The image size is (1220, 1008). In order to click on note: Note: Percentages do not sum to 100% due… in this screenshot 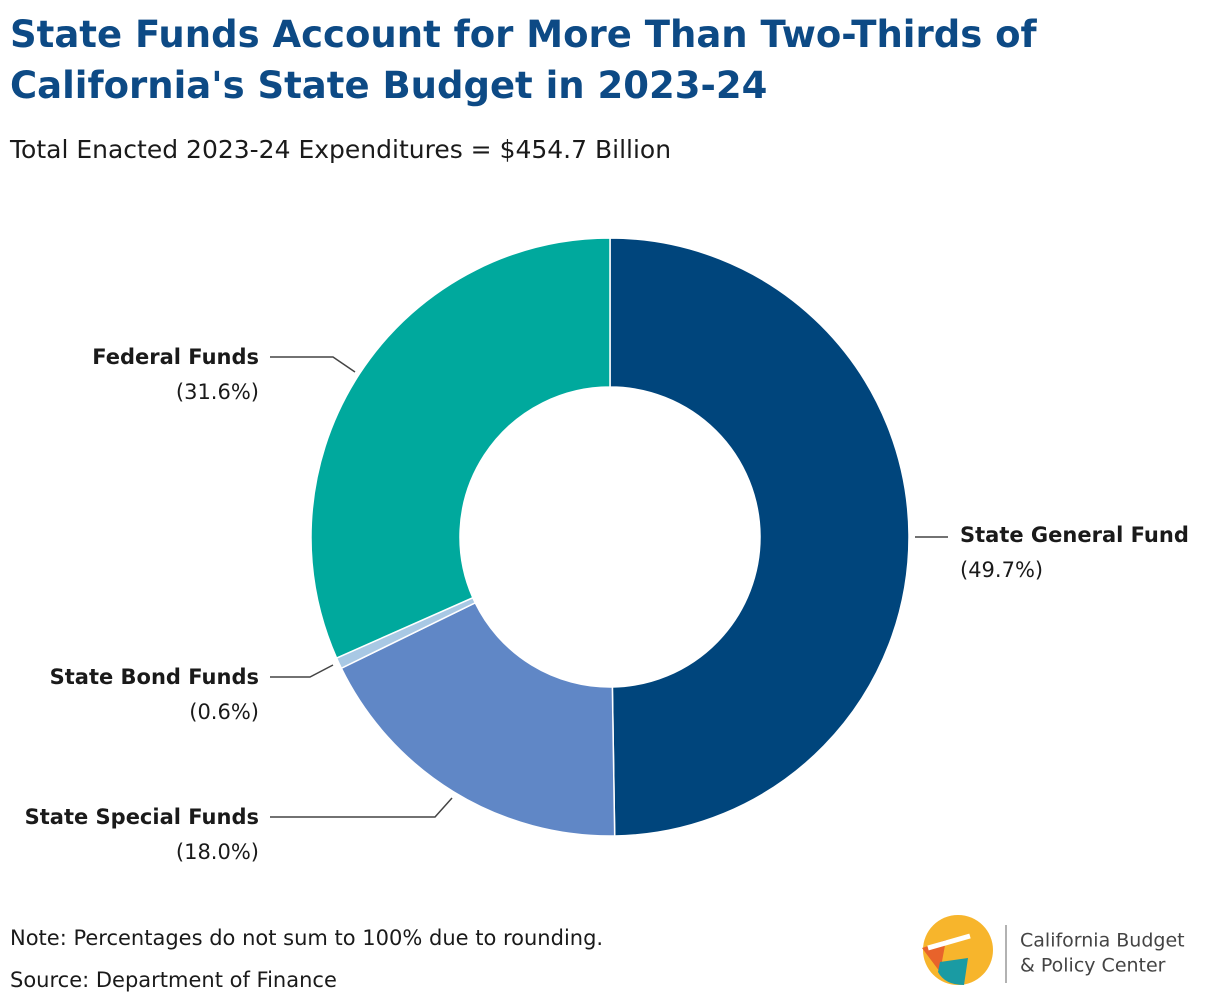, I will do `click(306, 938)`.